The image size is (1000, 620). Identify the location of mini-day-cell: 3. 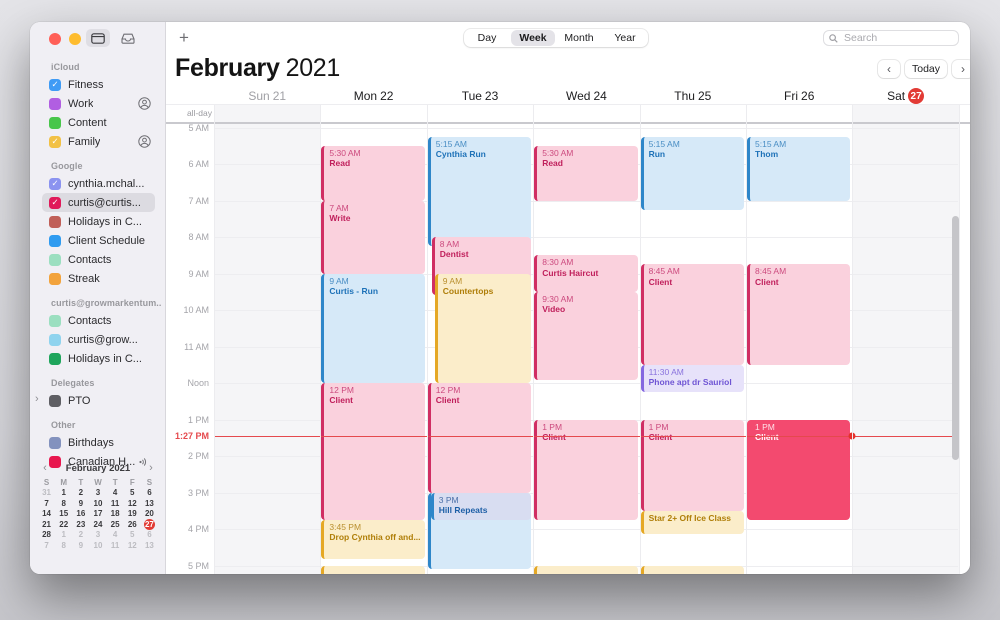
(97, 493).